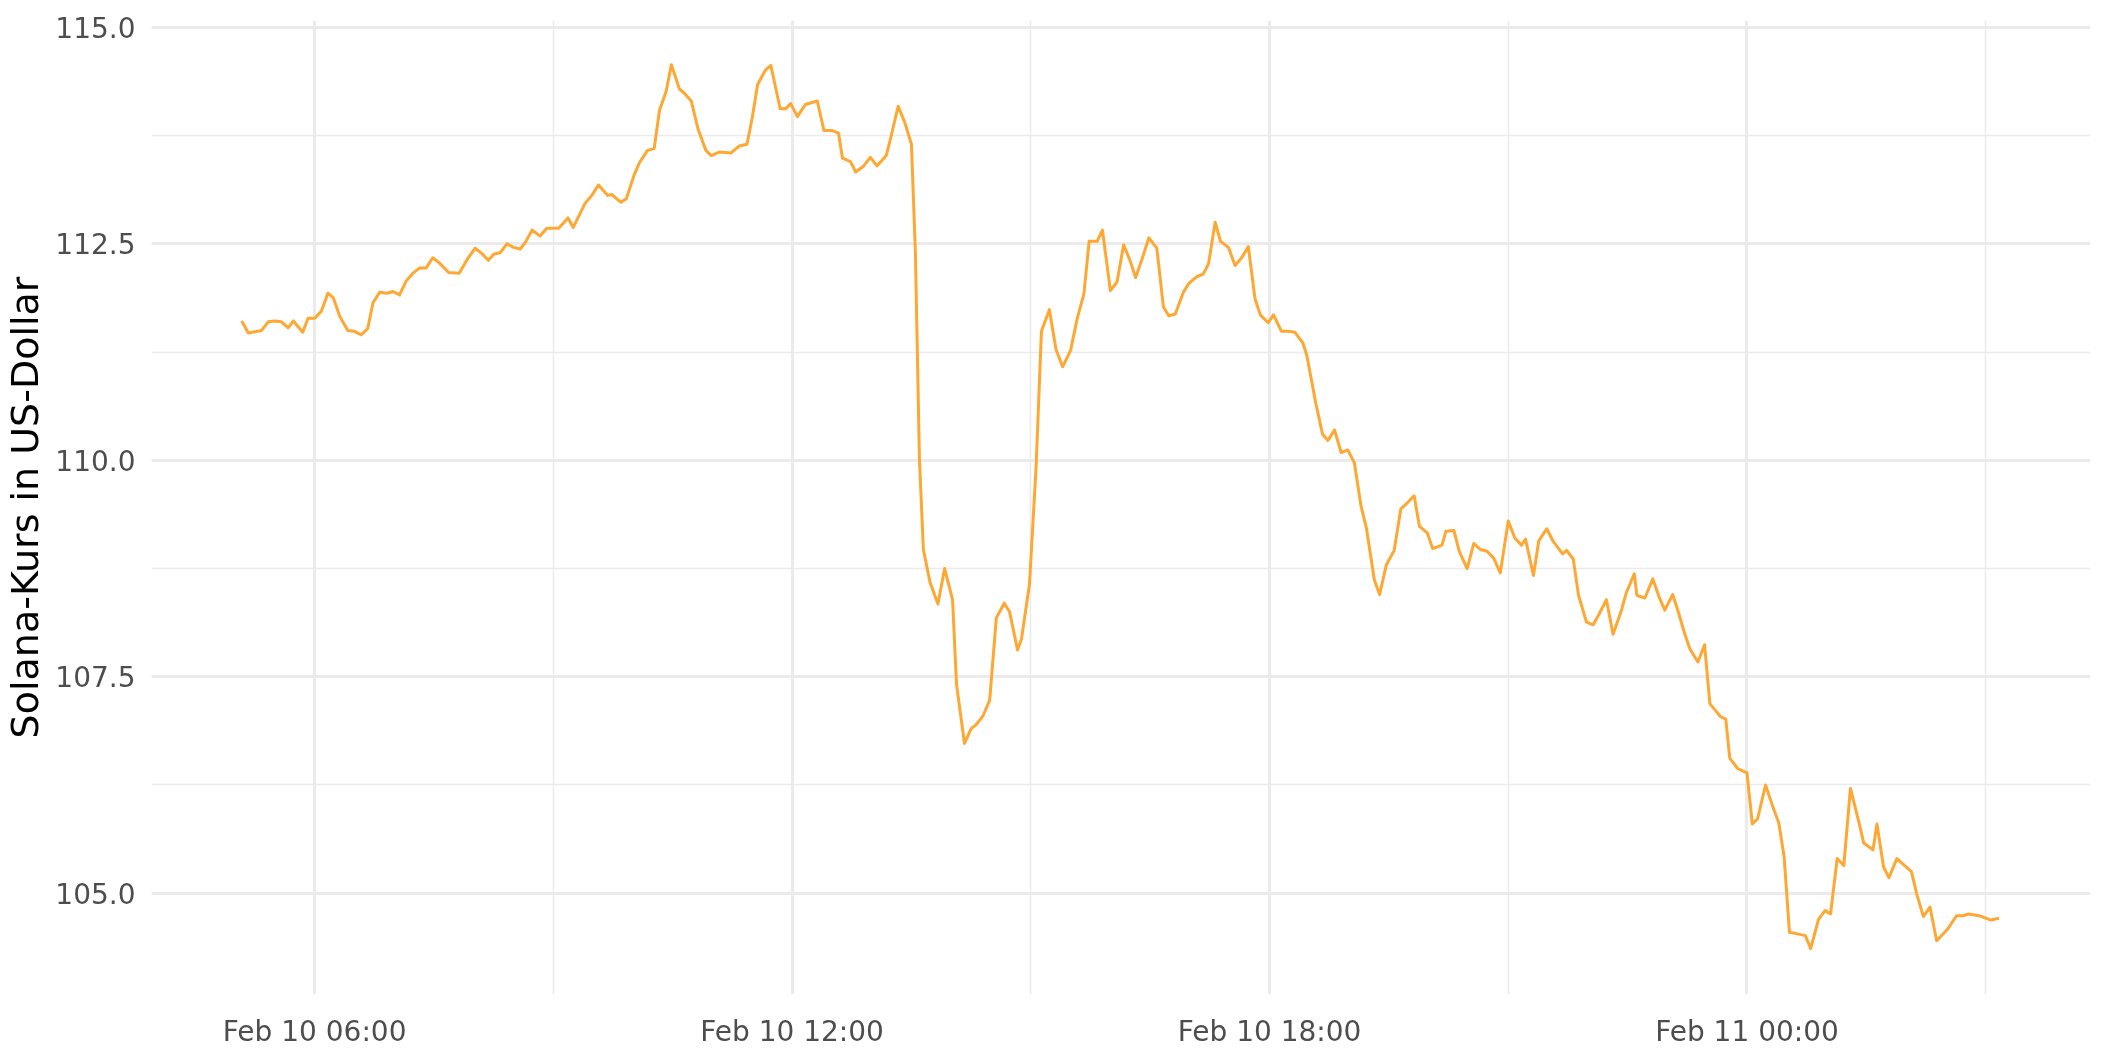 Image resolution: width=2125 pixels, height=1062 pixels. I want to click on x-tick-label: Feb 10 12:00, so click(792, 1031).